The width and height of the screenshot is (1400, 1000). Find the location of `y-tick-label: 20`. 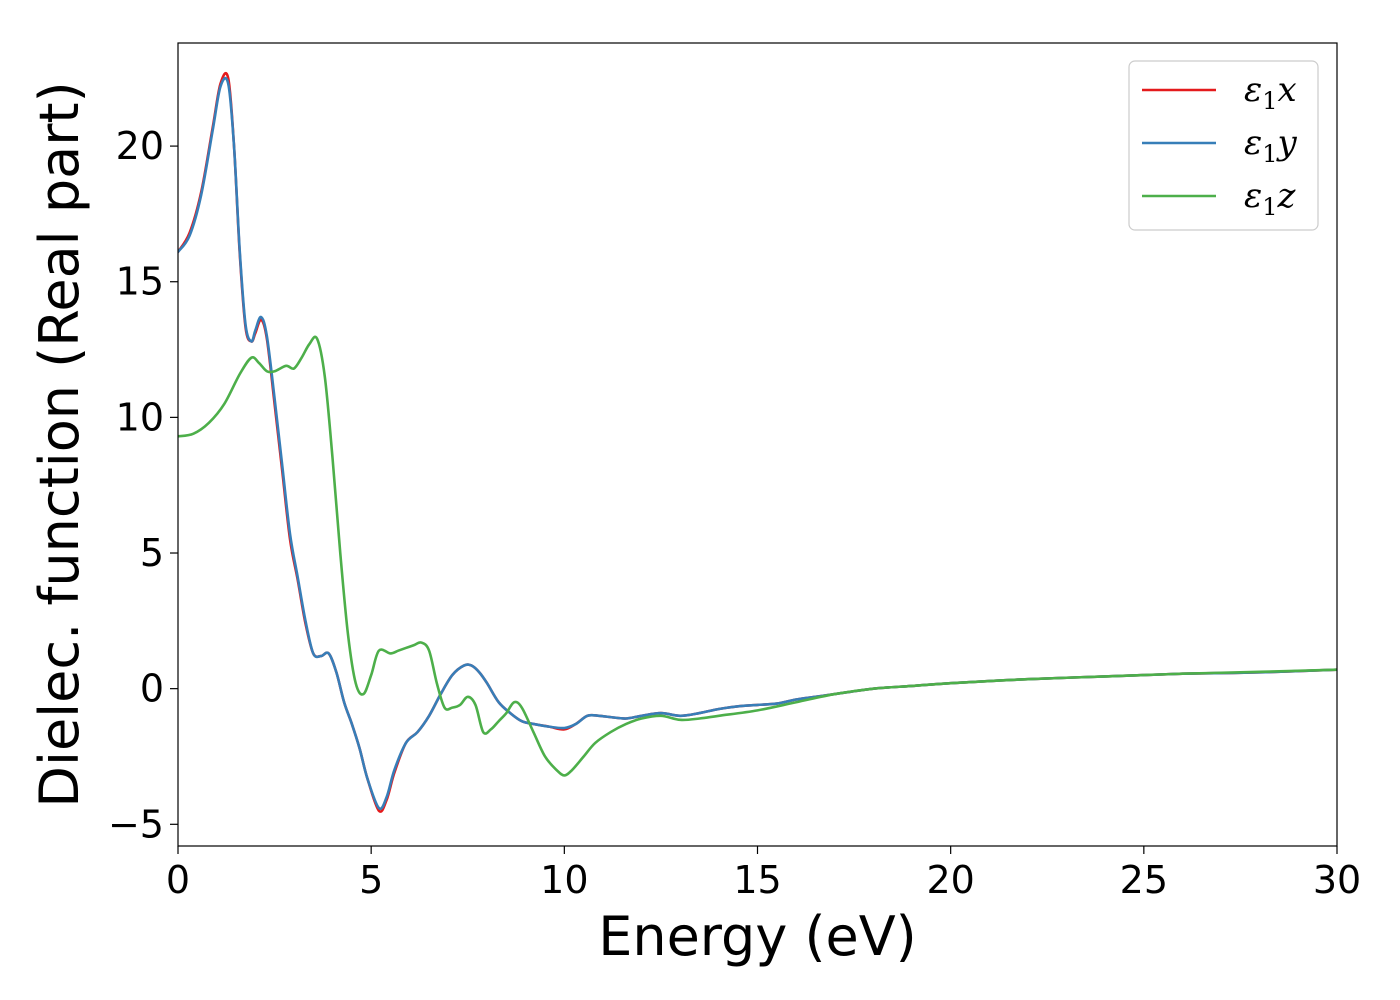

y-tick-label: 20 is located at coordinates (140, 146).